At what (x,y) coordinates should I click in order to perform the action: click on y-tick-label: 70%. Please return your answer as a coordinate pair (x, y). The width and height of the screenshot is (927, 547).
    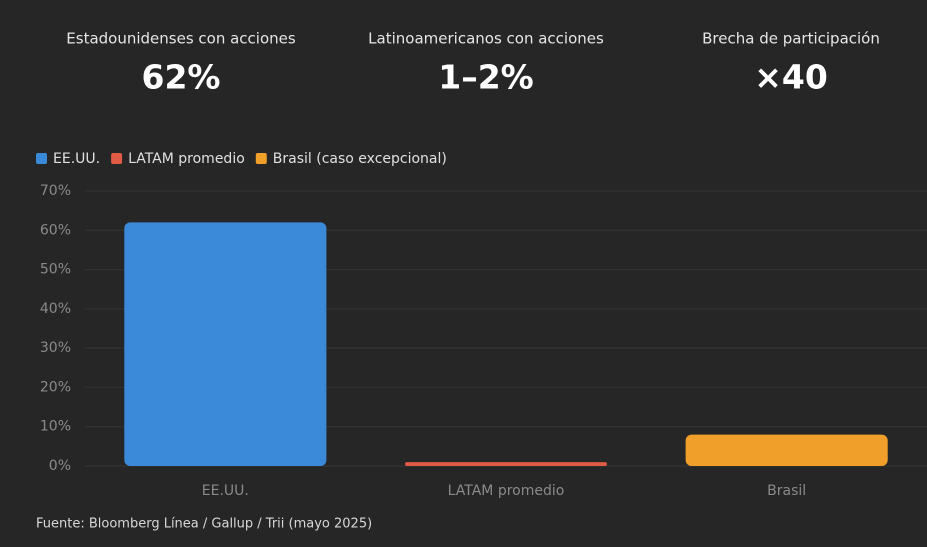
    Looking at the image, I should click on (55, 191).